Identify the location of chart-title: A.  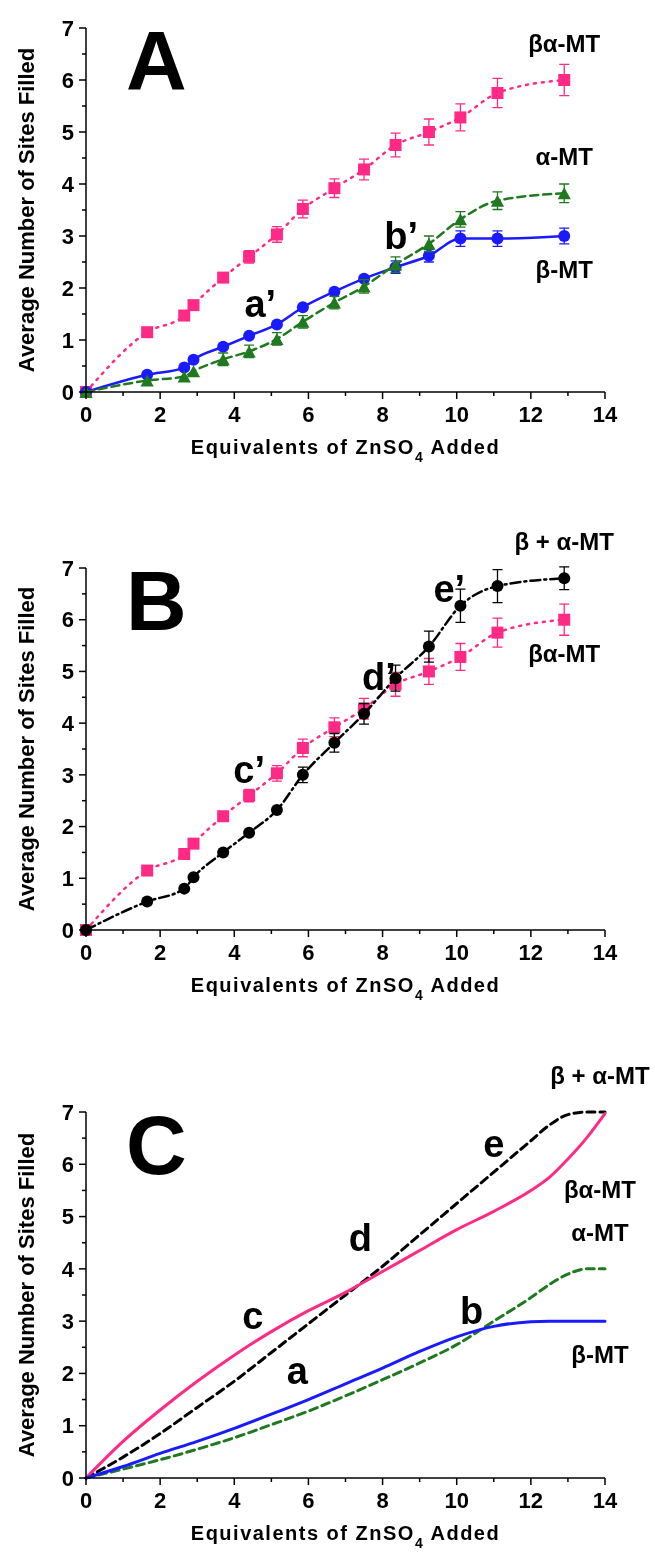
(156, 61).